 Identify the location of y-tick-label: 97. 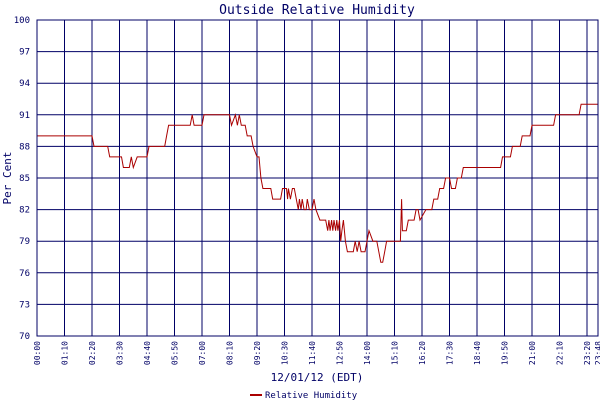
(24, 53).